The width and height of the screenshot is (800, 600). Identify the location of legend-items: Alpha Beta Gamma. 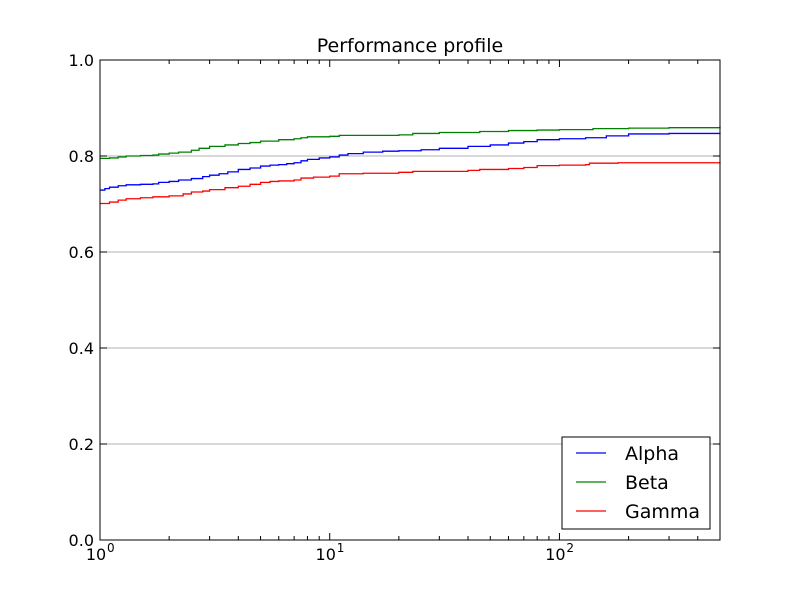
(638, 483).